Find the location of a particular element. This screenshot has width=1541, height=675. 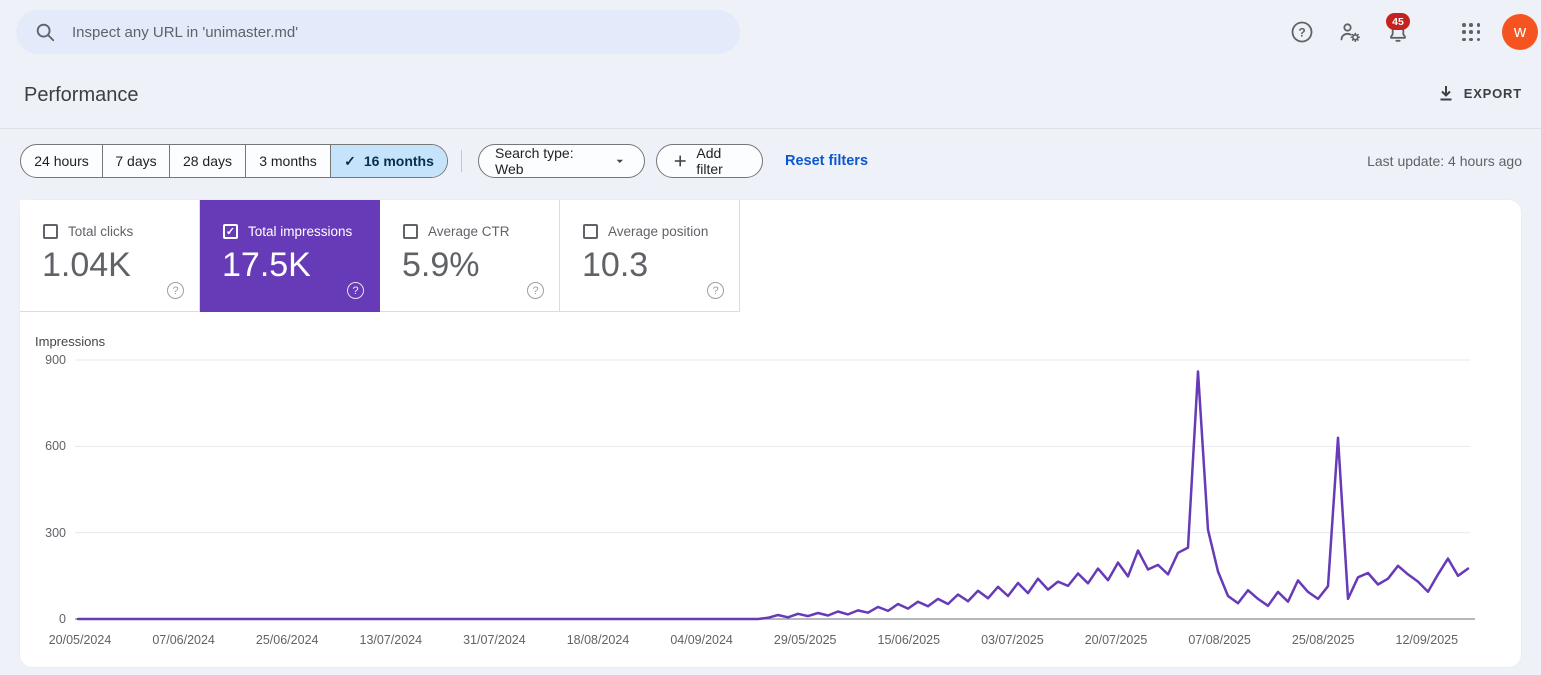

range-option-label: 28 days is located at coordinates (207, 161).